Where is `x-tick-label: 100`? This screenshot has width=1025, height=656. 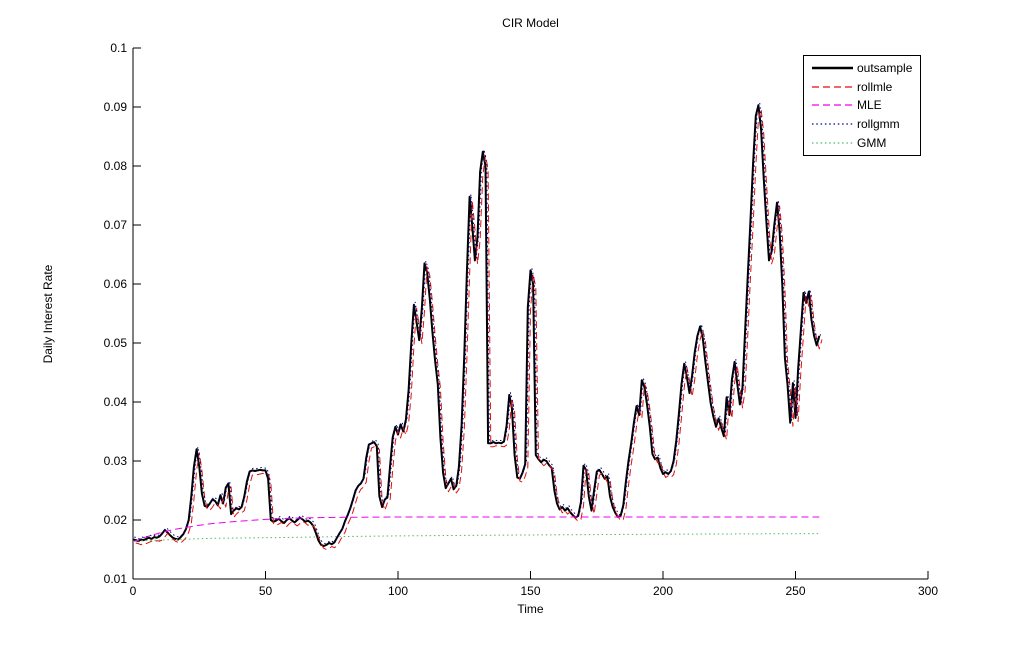
x-tick-label: 100 is located at coordinates (398, 591).